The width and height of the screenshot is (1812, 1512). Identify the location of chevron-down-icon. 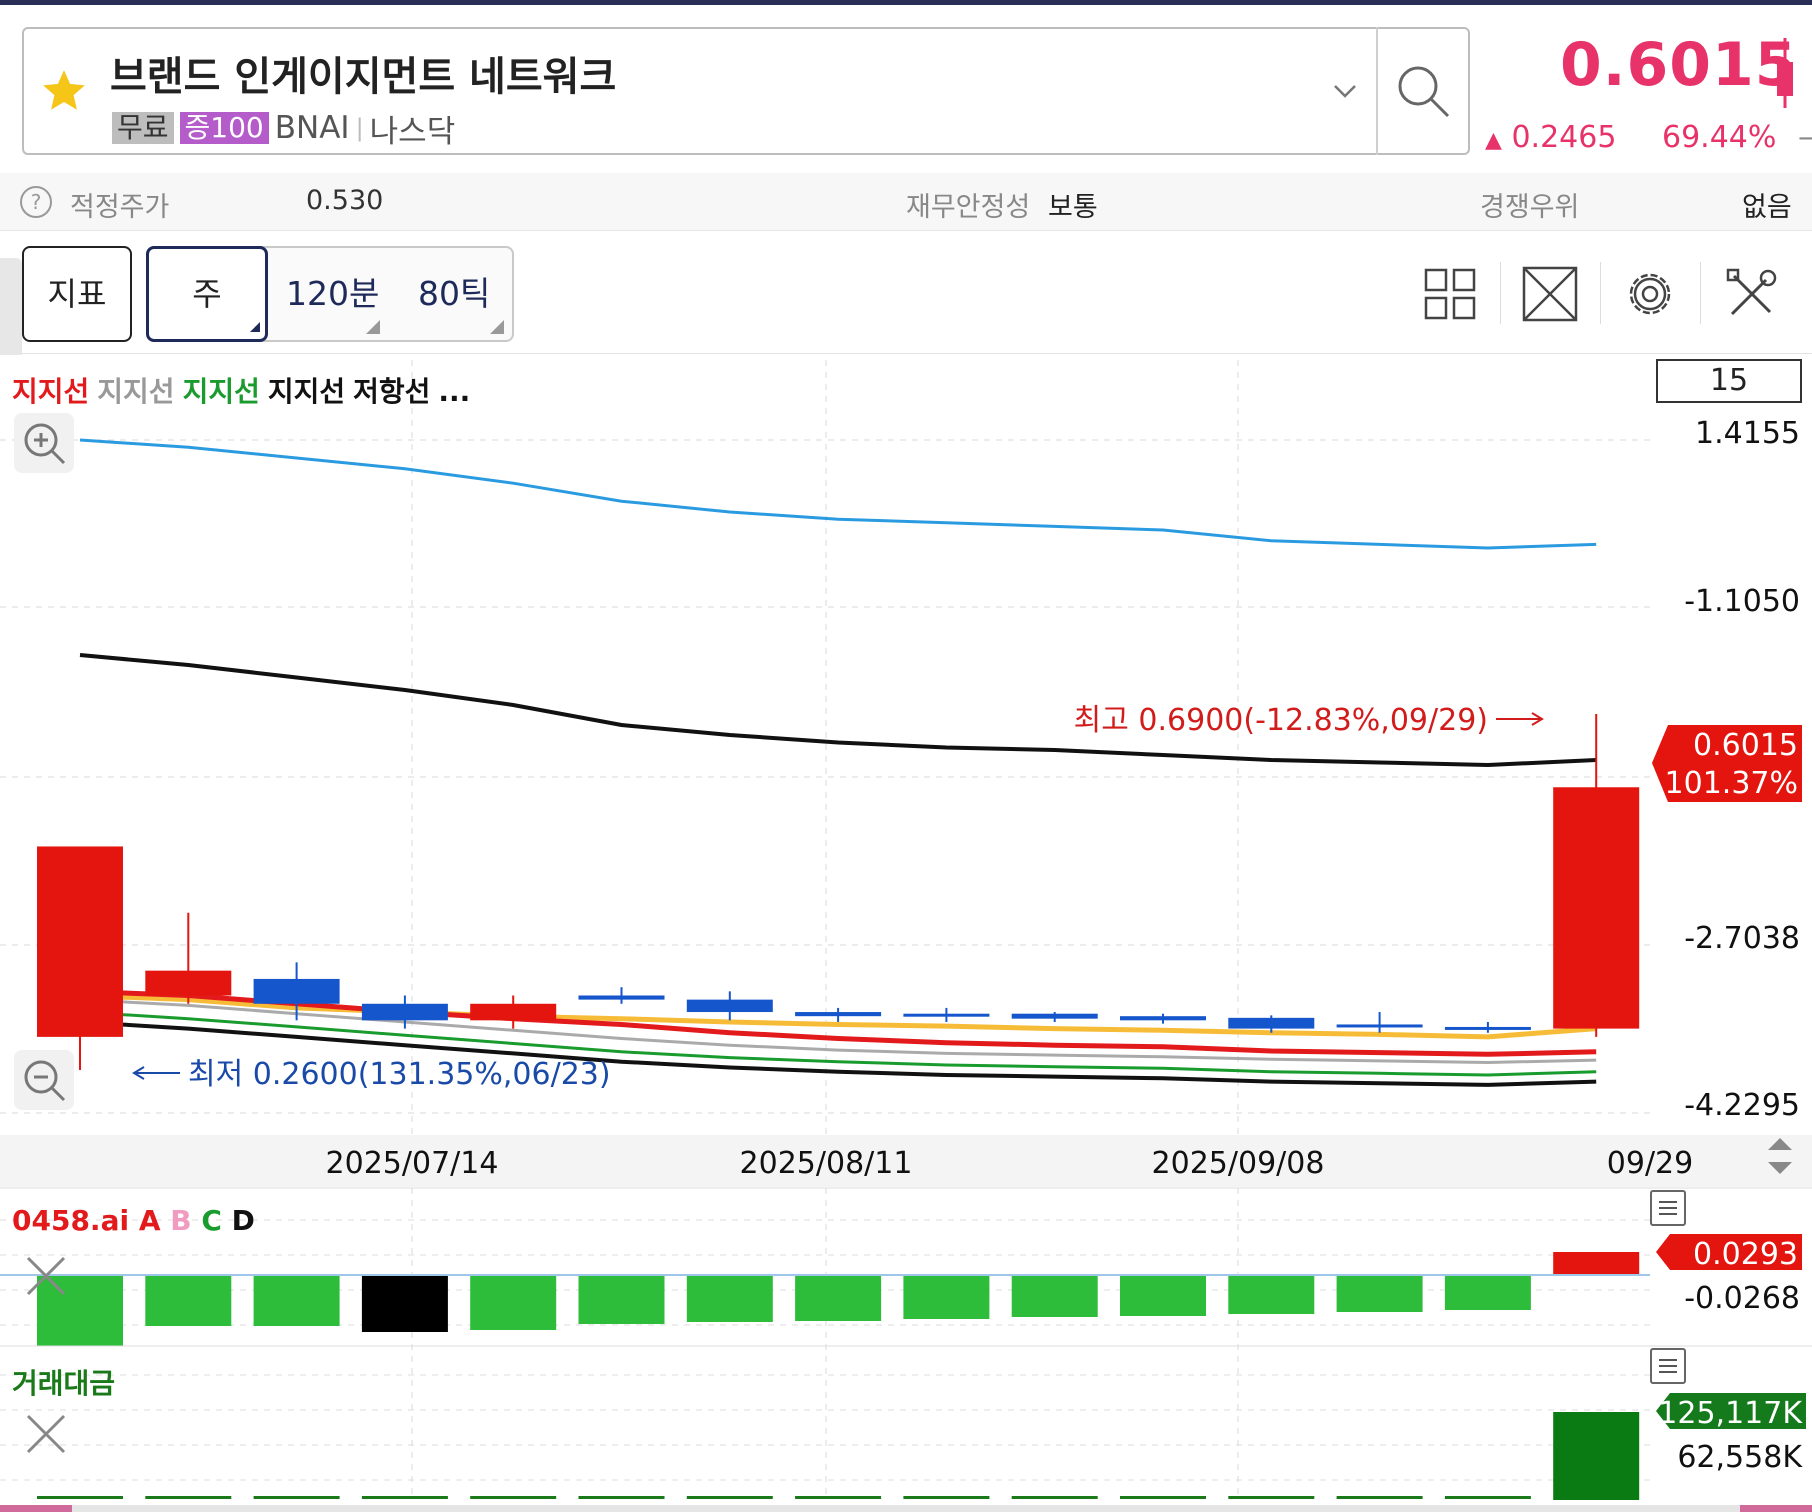
(1345, 91).